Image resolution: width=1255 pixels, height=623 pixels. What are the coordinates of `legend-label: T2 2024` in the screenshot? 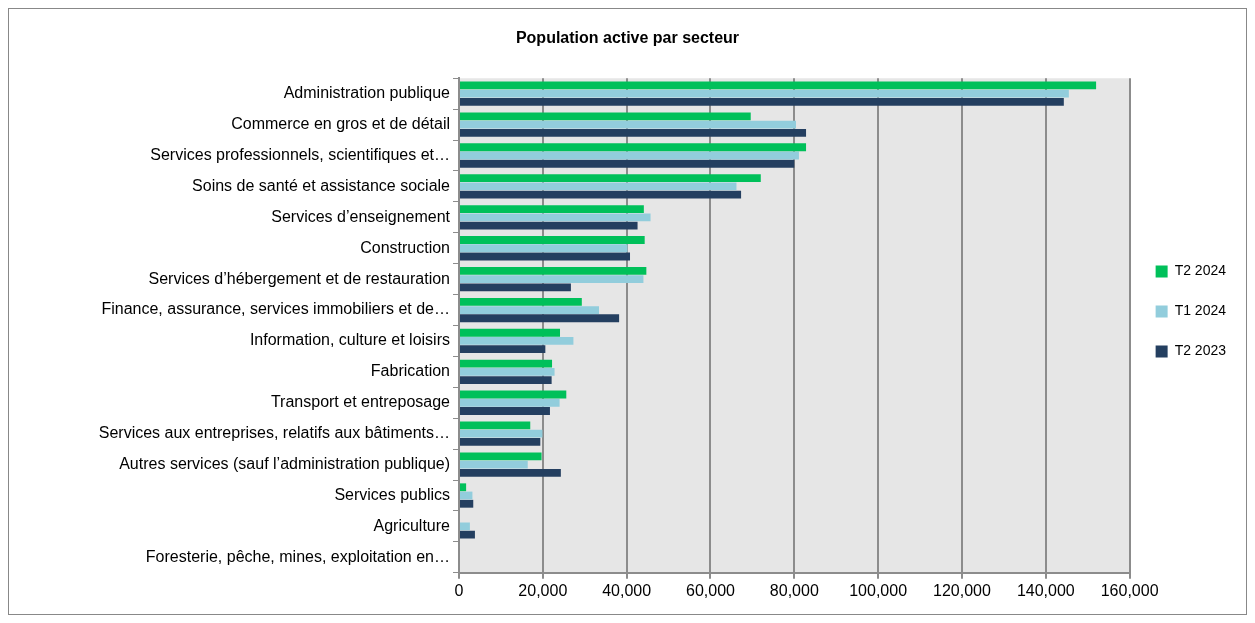 It's located at (1200, 270).